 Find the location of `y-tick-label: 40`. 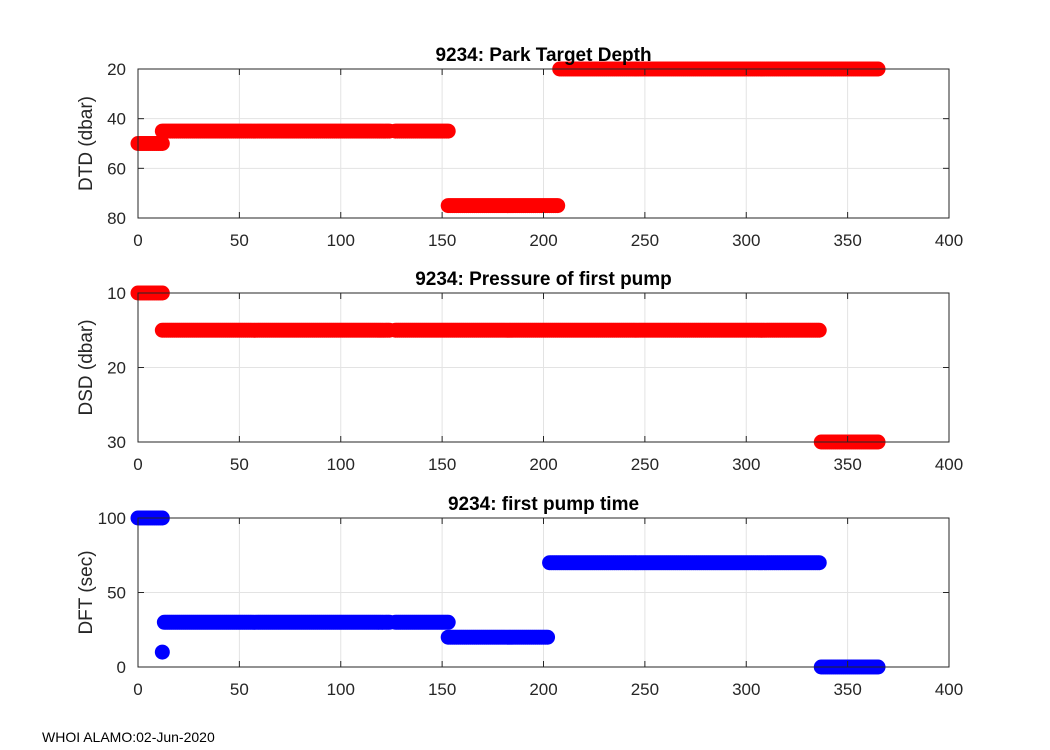

y-tick-label: 40 is located at coordinates (116, 119).